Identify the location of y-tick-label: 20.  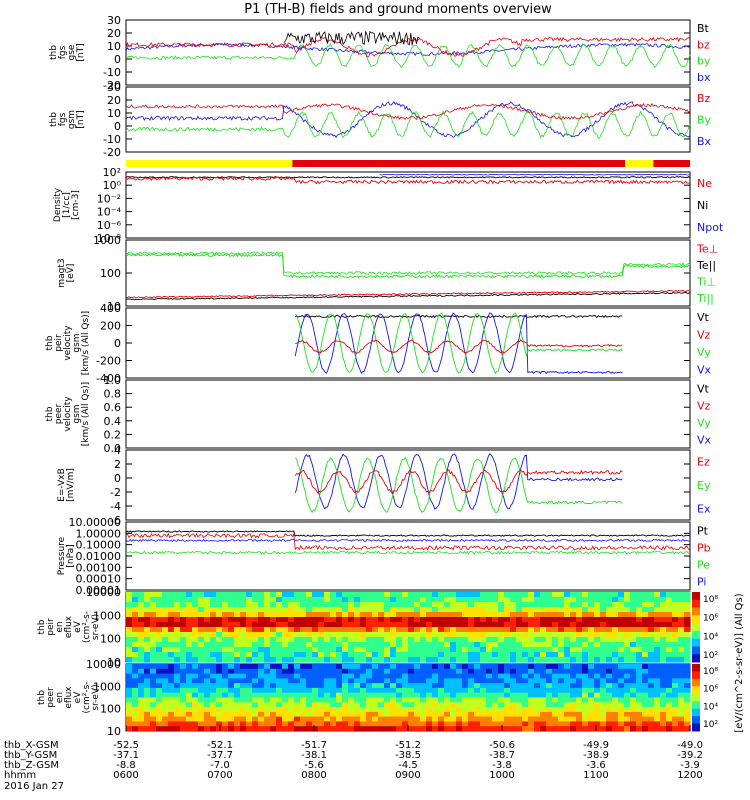
(114, 100).